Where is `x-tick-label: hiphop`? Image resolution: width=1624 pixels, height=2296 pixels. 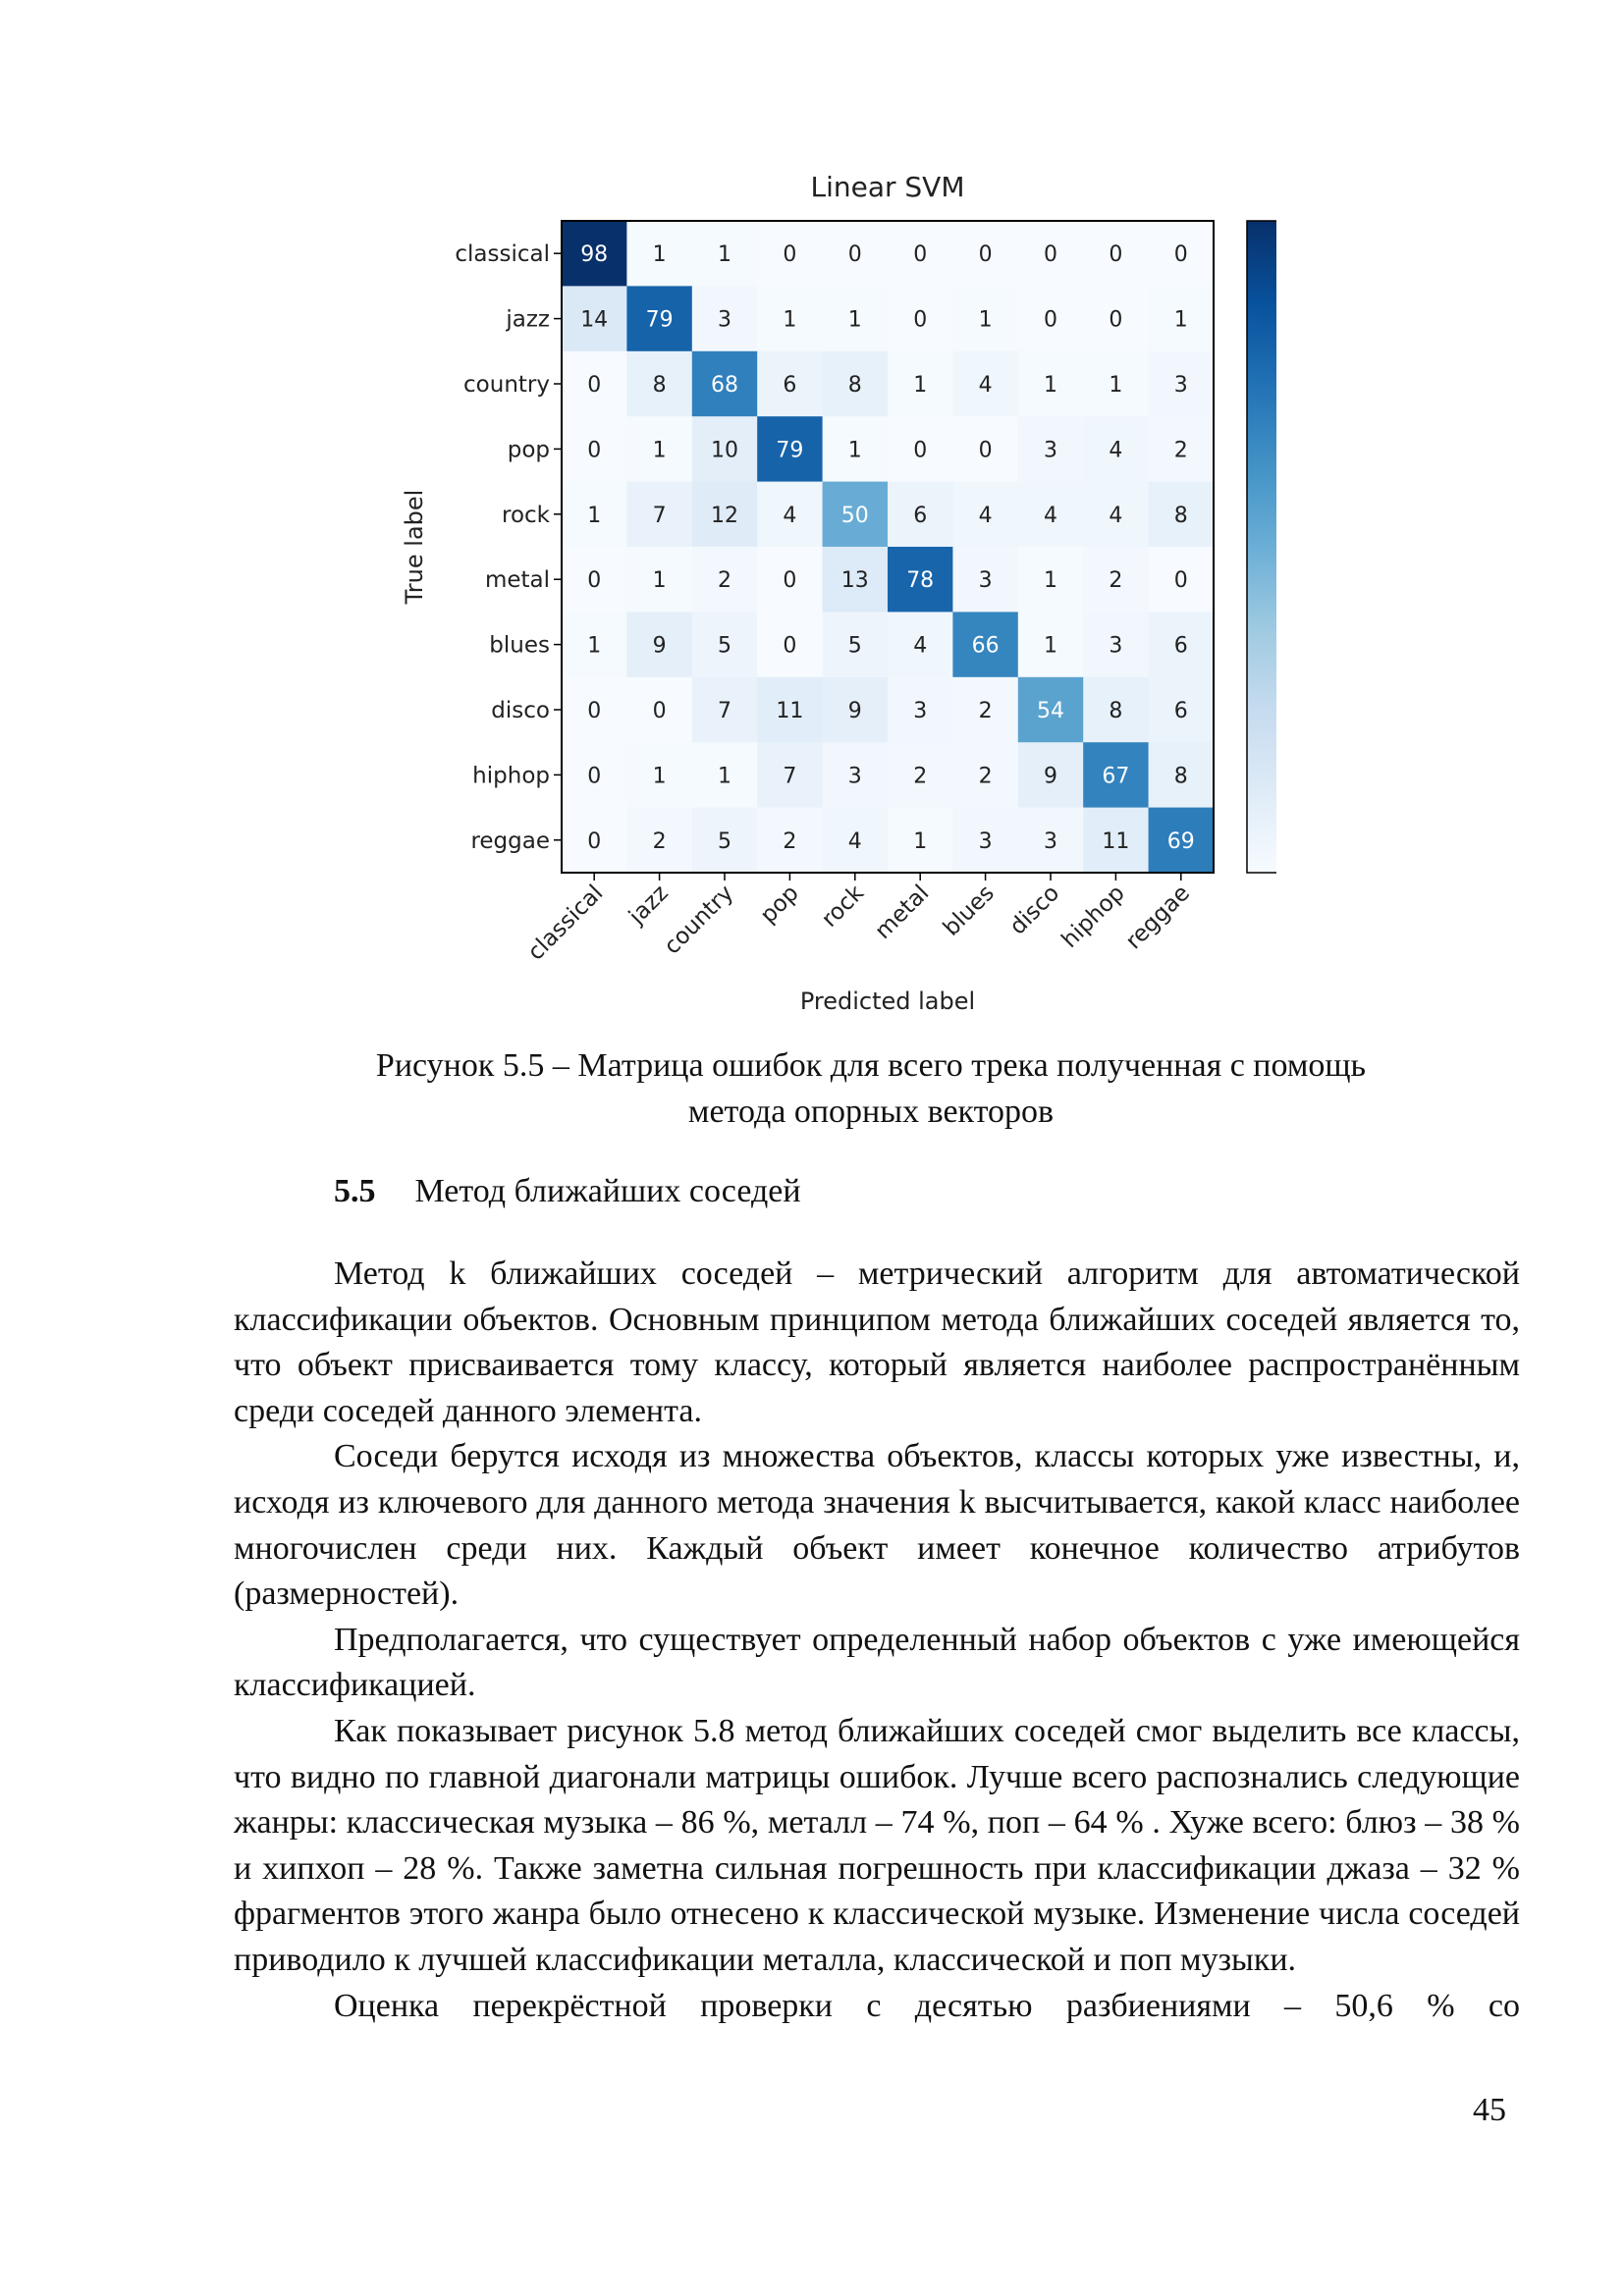
x-tick-label: hiphop is located at coordinates (1093, 917).